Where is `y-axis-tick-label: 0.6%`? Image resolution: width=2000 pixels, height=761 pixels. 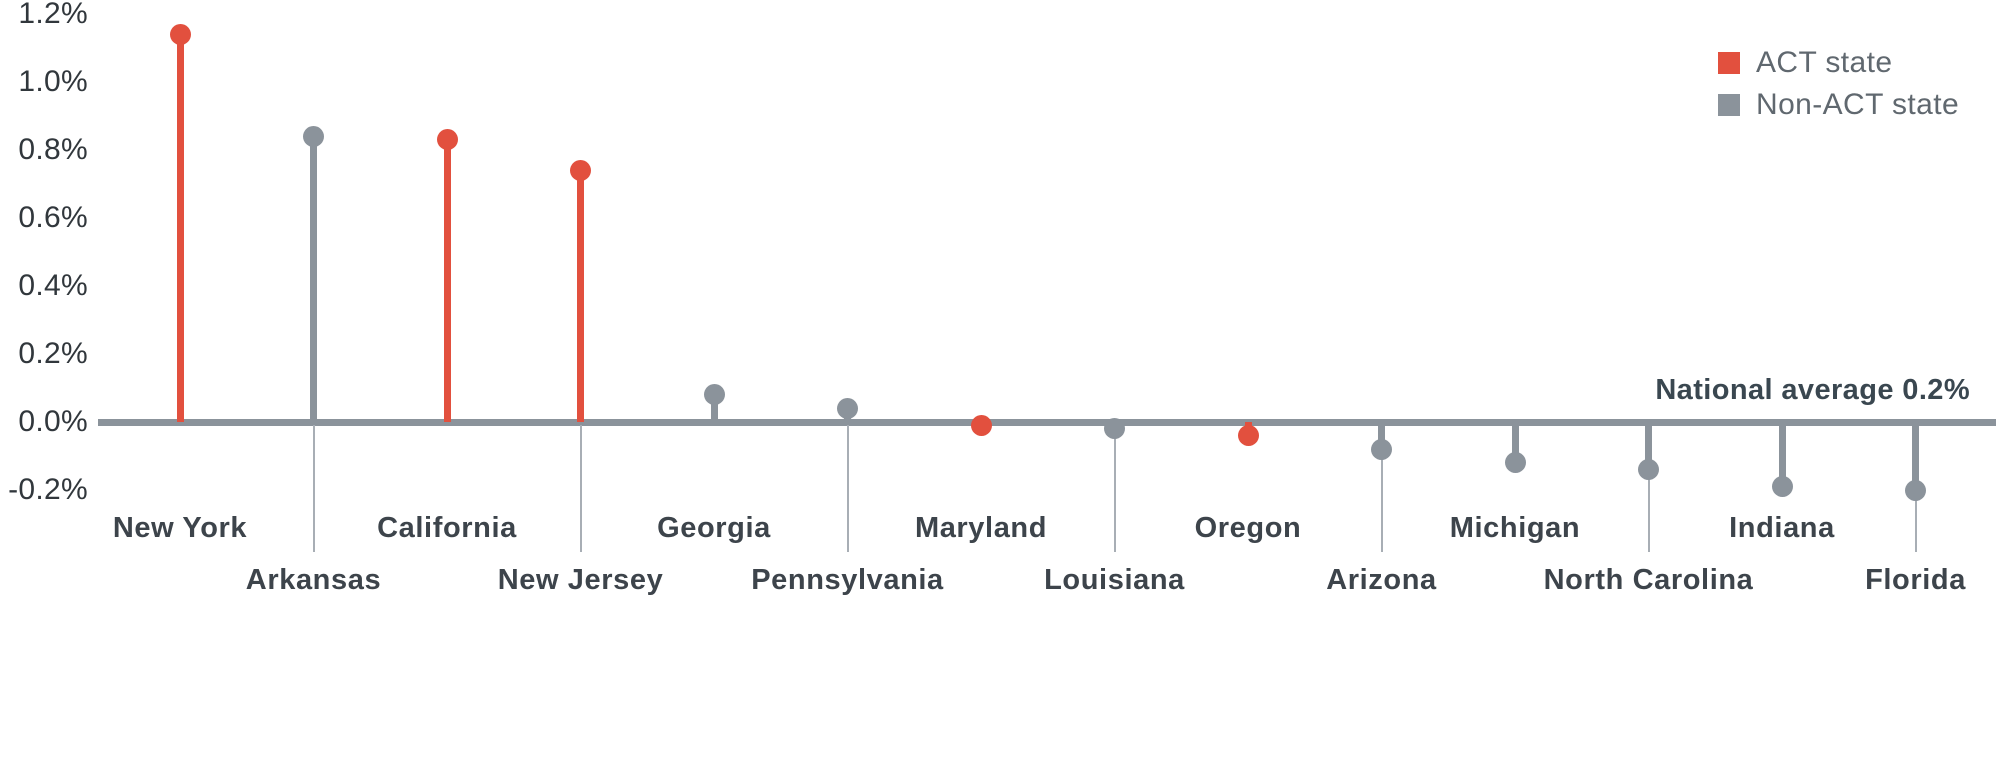
y-axis-tick-label: 0.6% is located at coordinates (53, 217).